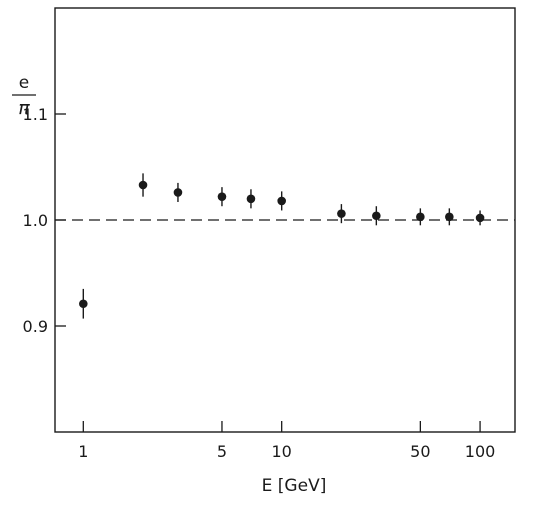 This screenshot has height=506, width=538. What do you see at coordinates (35, 326) in the screenshot?
I see `y-tick-label: 0.9` at bounding box center [35, 326].